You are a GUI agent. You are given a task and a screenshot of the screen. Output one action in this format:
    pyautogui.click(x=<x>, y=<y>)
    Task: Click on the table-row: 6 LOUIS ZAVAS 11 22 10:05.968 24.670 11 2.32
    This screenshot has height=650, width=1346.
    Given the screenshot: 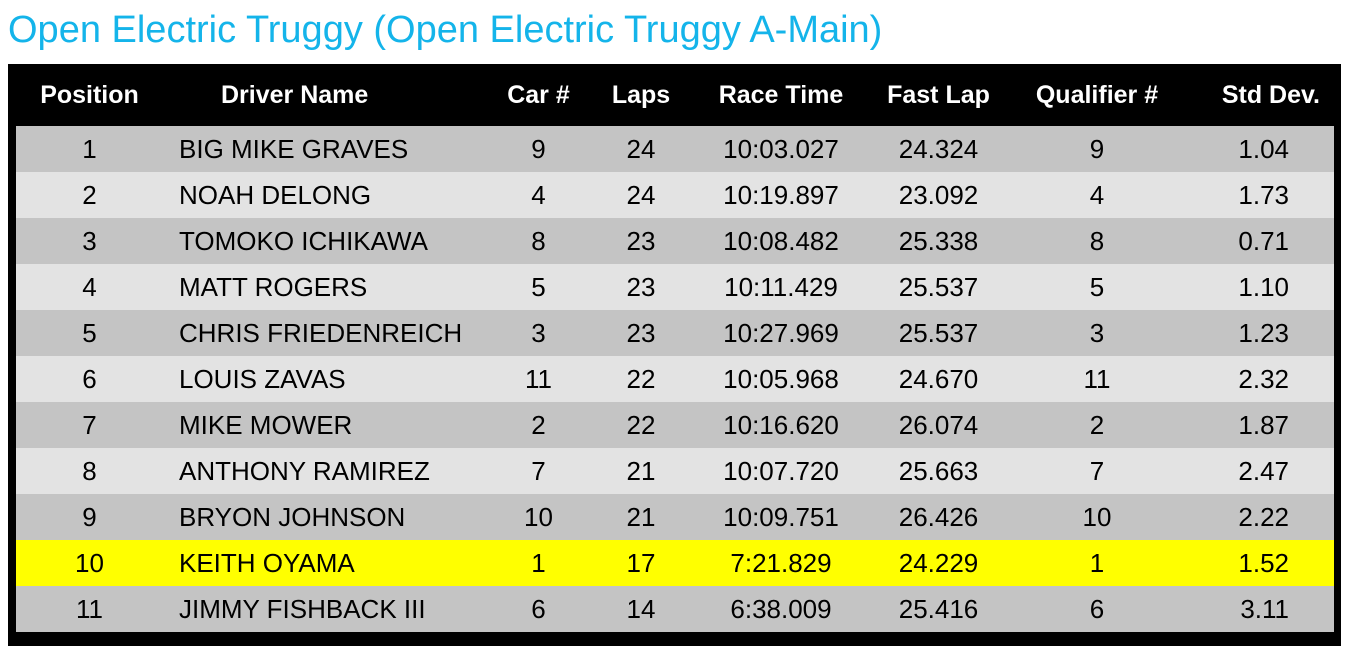 What is the action you would take?
    pyautogui.click(x=675, y=379)
    